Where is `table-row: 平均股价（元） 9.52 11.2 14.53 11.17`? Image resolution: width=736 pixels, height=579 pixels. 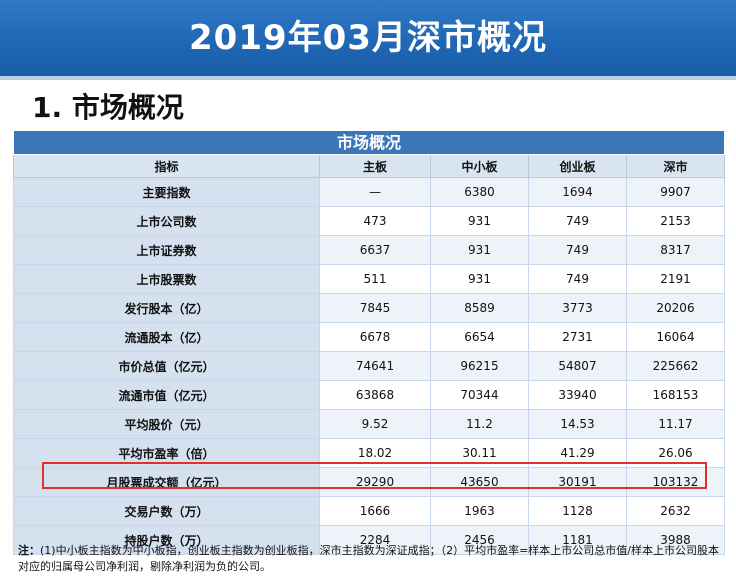
table-row: 平均股价（元） 9.52 11.2 14.53 11.17 is located at coordinates (369, 424).